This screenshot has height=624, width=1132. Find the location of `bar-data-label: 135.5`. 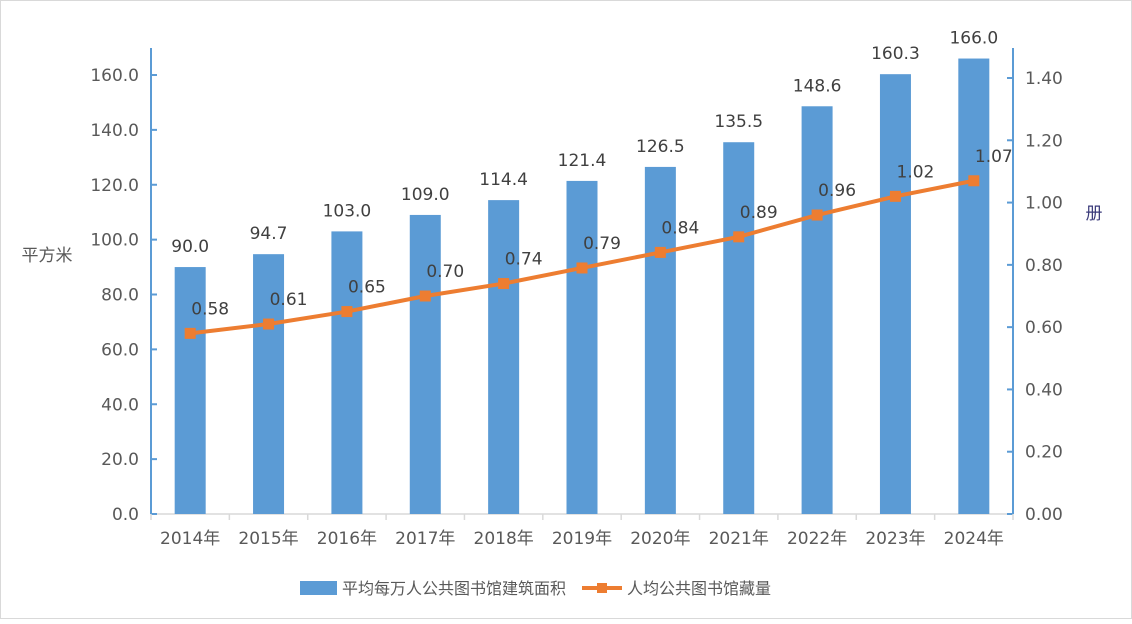

bar-data-label: 135.5 is located at coordinates (738, 122).